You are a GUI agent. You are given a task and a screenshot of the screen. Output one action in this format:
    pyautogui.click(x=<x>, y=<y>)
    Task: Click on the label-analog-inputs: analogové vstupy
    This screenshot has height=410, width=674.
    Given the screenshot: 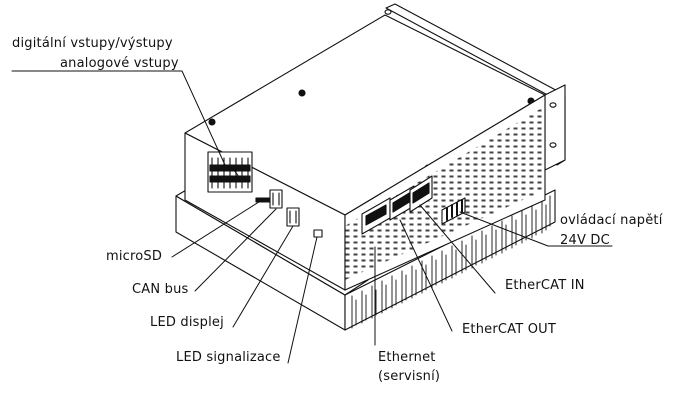 What is the action you would take?
    pyautogui.click(x=119, y=63)
    